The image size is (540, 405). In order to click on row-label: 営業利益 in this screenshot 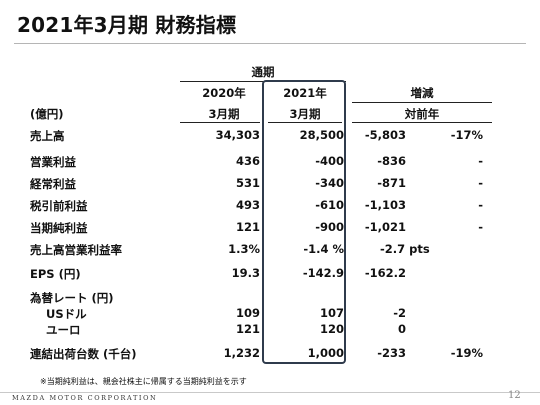, I will do `click(53, 162)`.